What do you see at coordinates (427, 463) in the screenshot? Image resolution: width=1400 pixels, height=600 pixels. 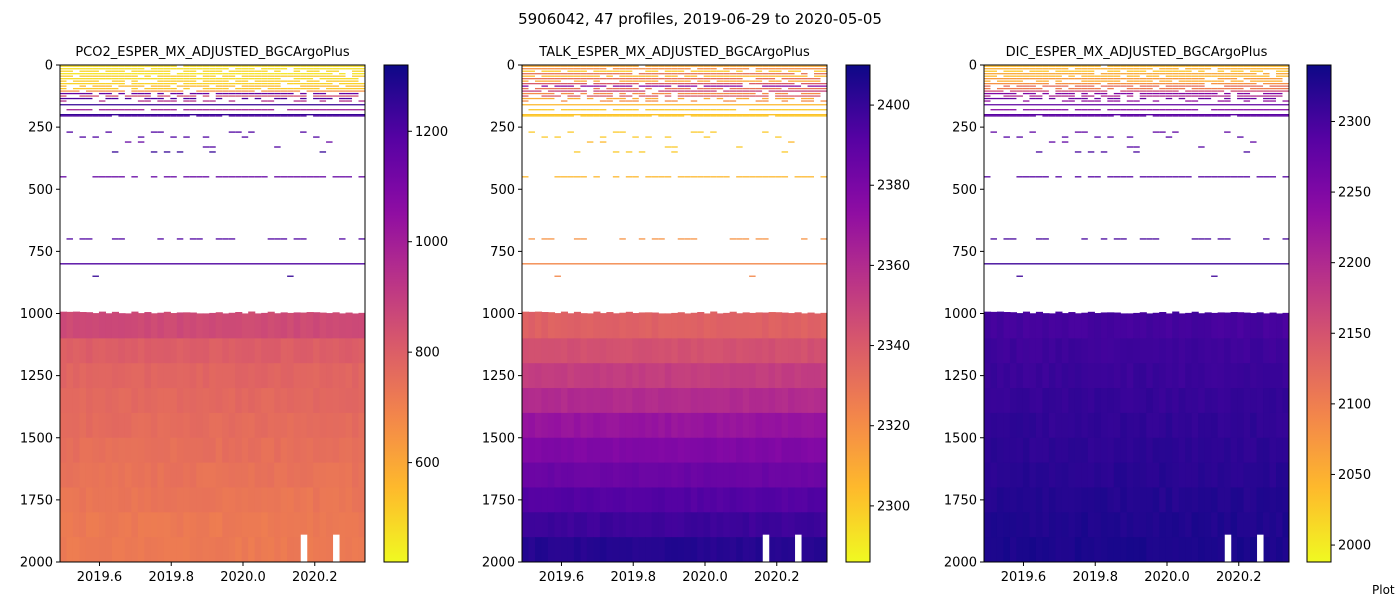 I see `colorbar-tick-label: 600` at bounding box center [427, 463].